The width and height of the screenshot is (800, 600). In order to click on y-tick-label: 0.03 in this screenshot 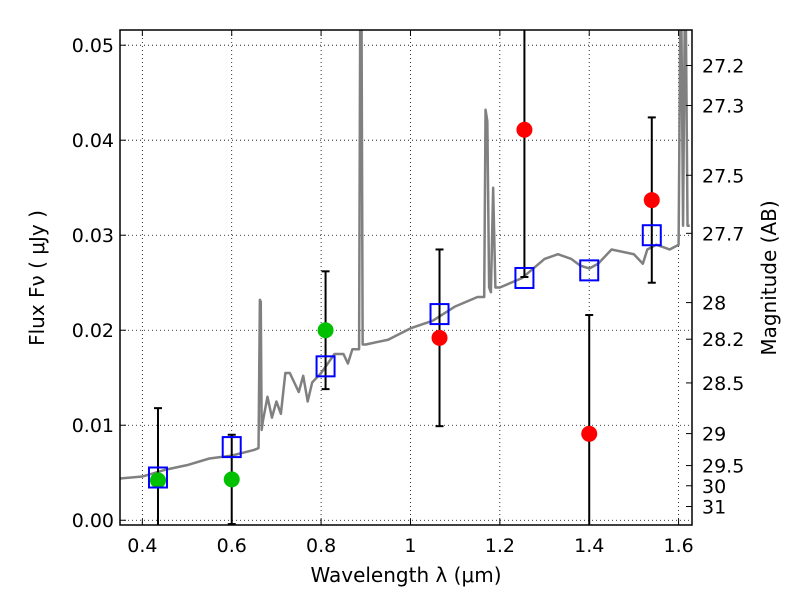, I will do `click(93, 236)`.